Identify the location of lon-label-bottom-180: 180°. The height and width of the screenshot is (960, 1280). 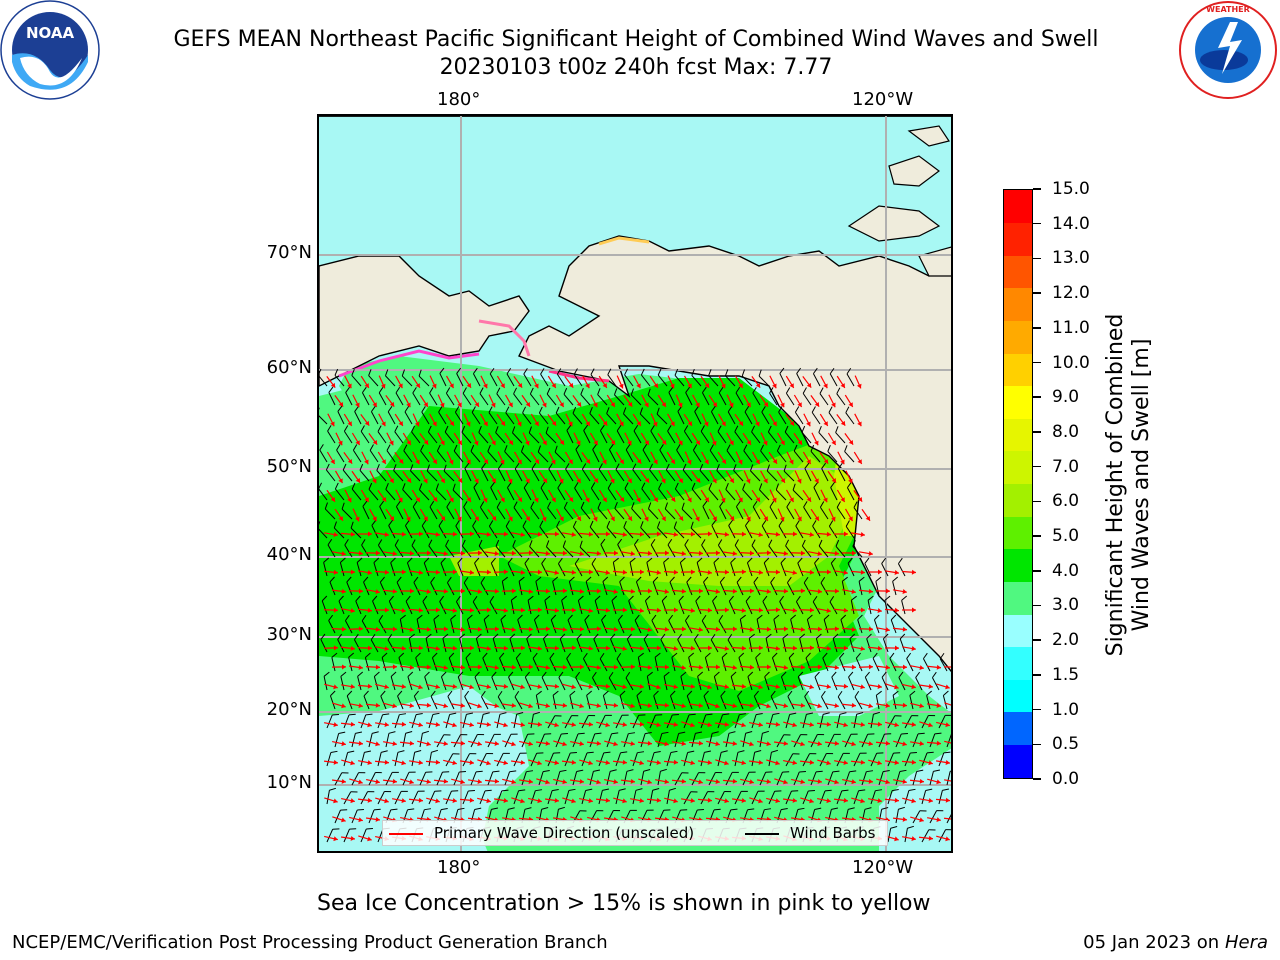
(459, 867).